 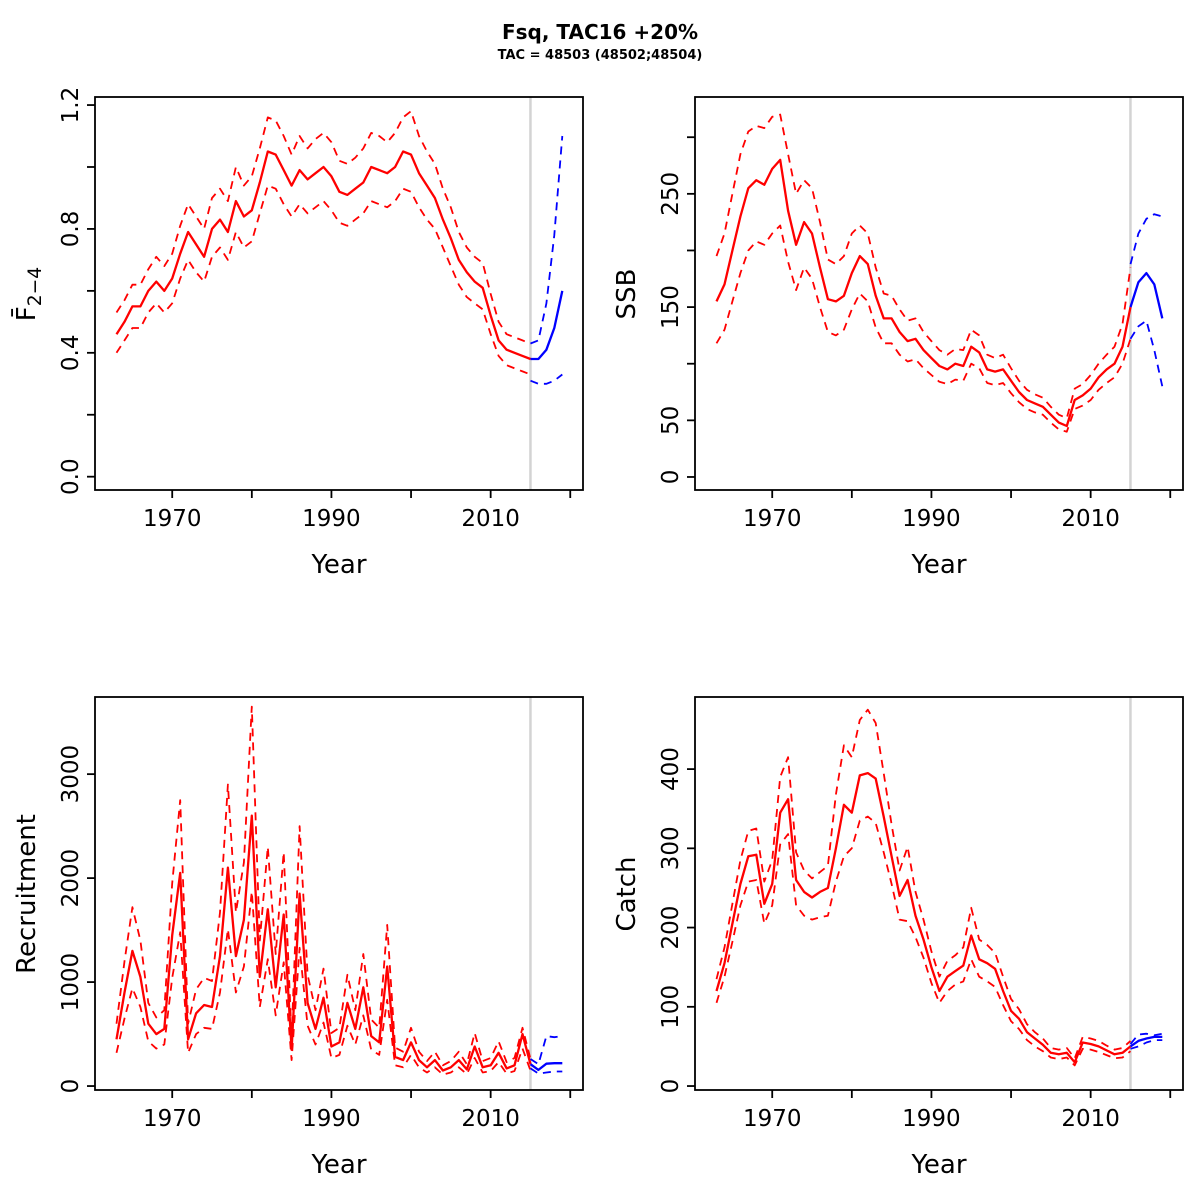 I want to click on recruitment-plot-frame, so click(x=339, y=893).